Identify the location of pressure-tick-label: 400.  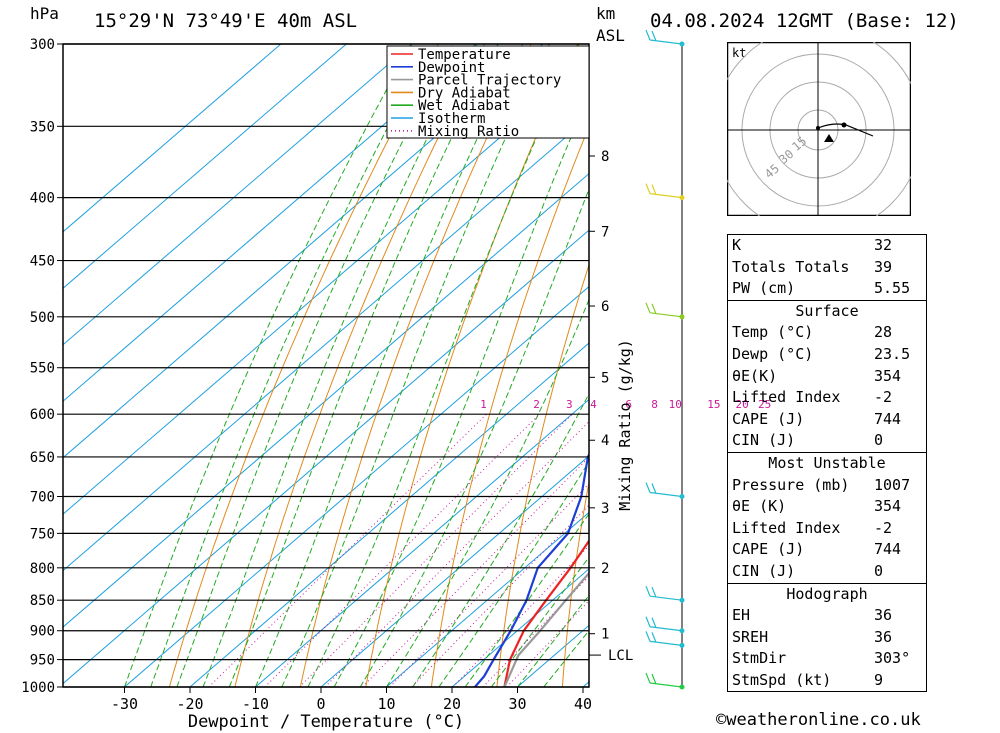
(42, 199).